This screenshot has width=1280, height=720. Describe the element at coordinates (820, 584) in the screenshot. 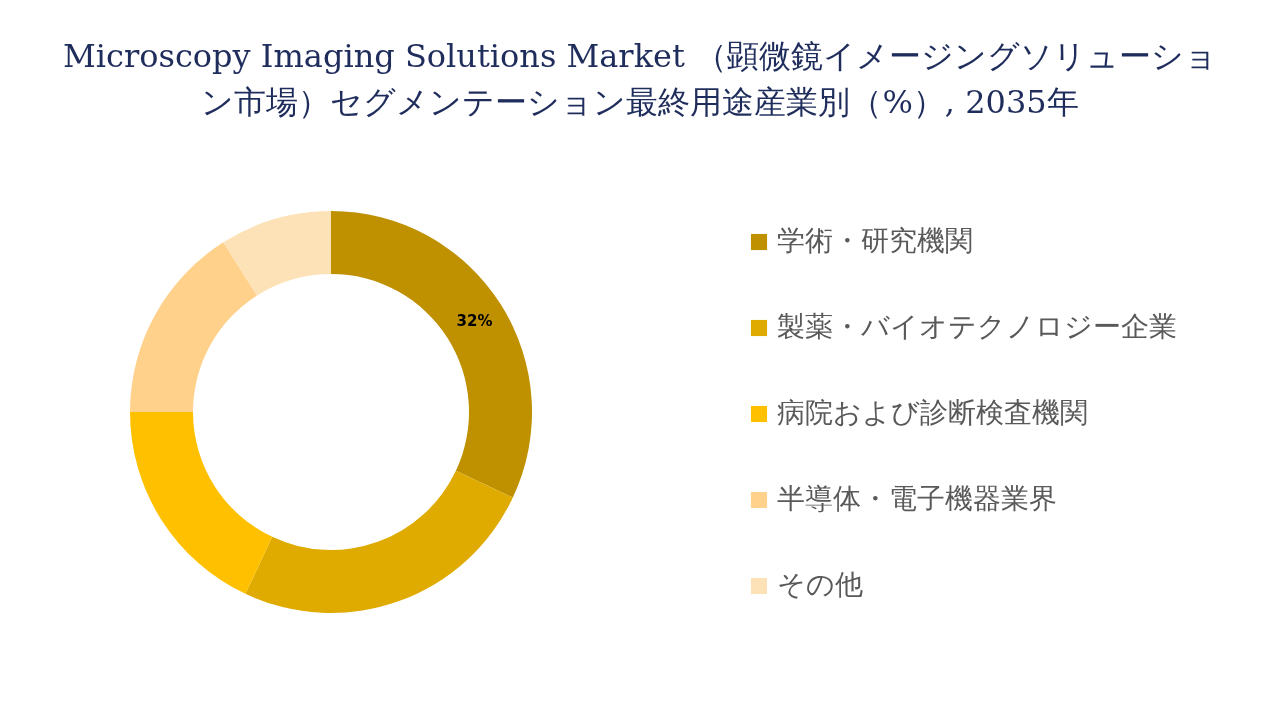

I see `legend-label: その他` at that location.